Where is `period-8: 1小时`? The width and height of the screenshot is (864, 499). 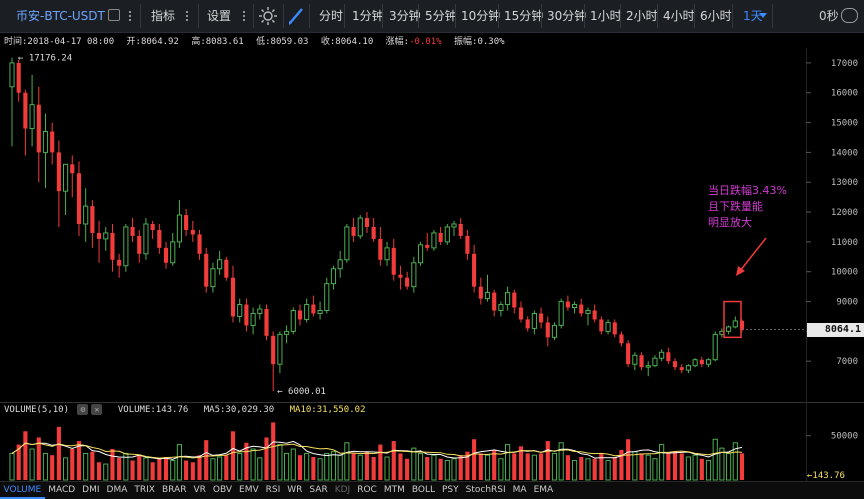 period-8: 1小时 is located at coordinates (606, 16).